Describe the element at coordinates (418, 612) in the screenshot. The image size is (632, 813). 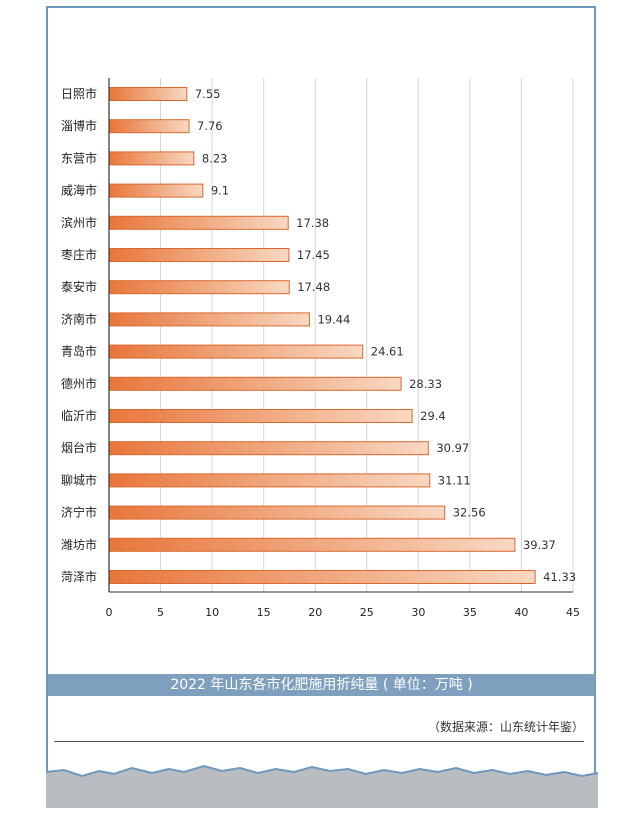
I see `x-tick-label: 30` at that location.